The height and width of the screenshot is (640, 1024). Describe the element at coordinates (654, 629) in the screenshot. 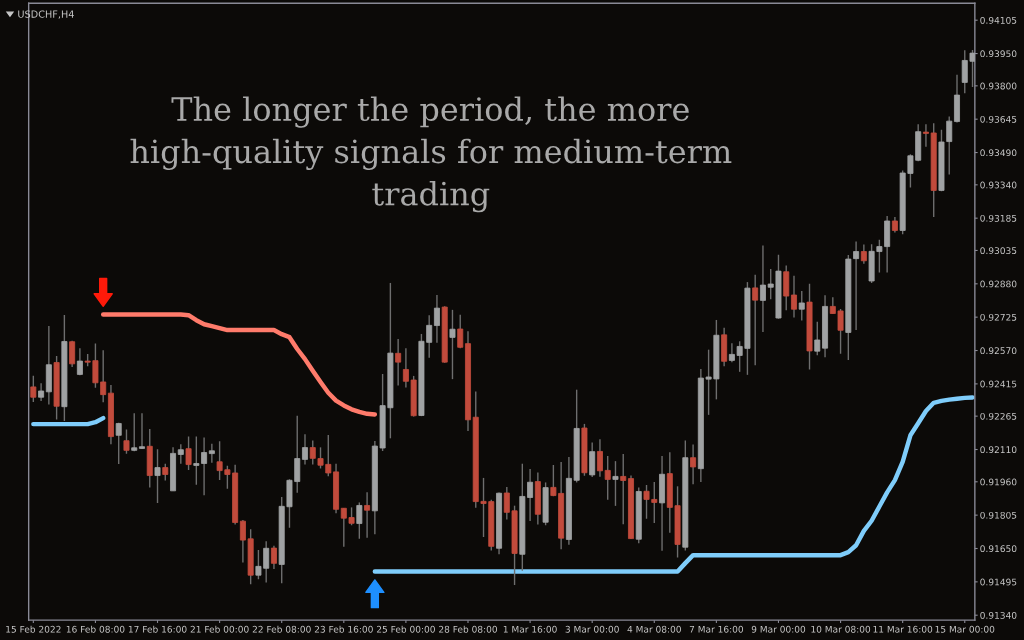

I see `x-tick-label: 4 Mar 08:00` at that location.